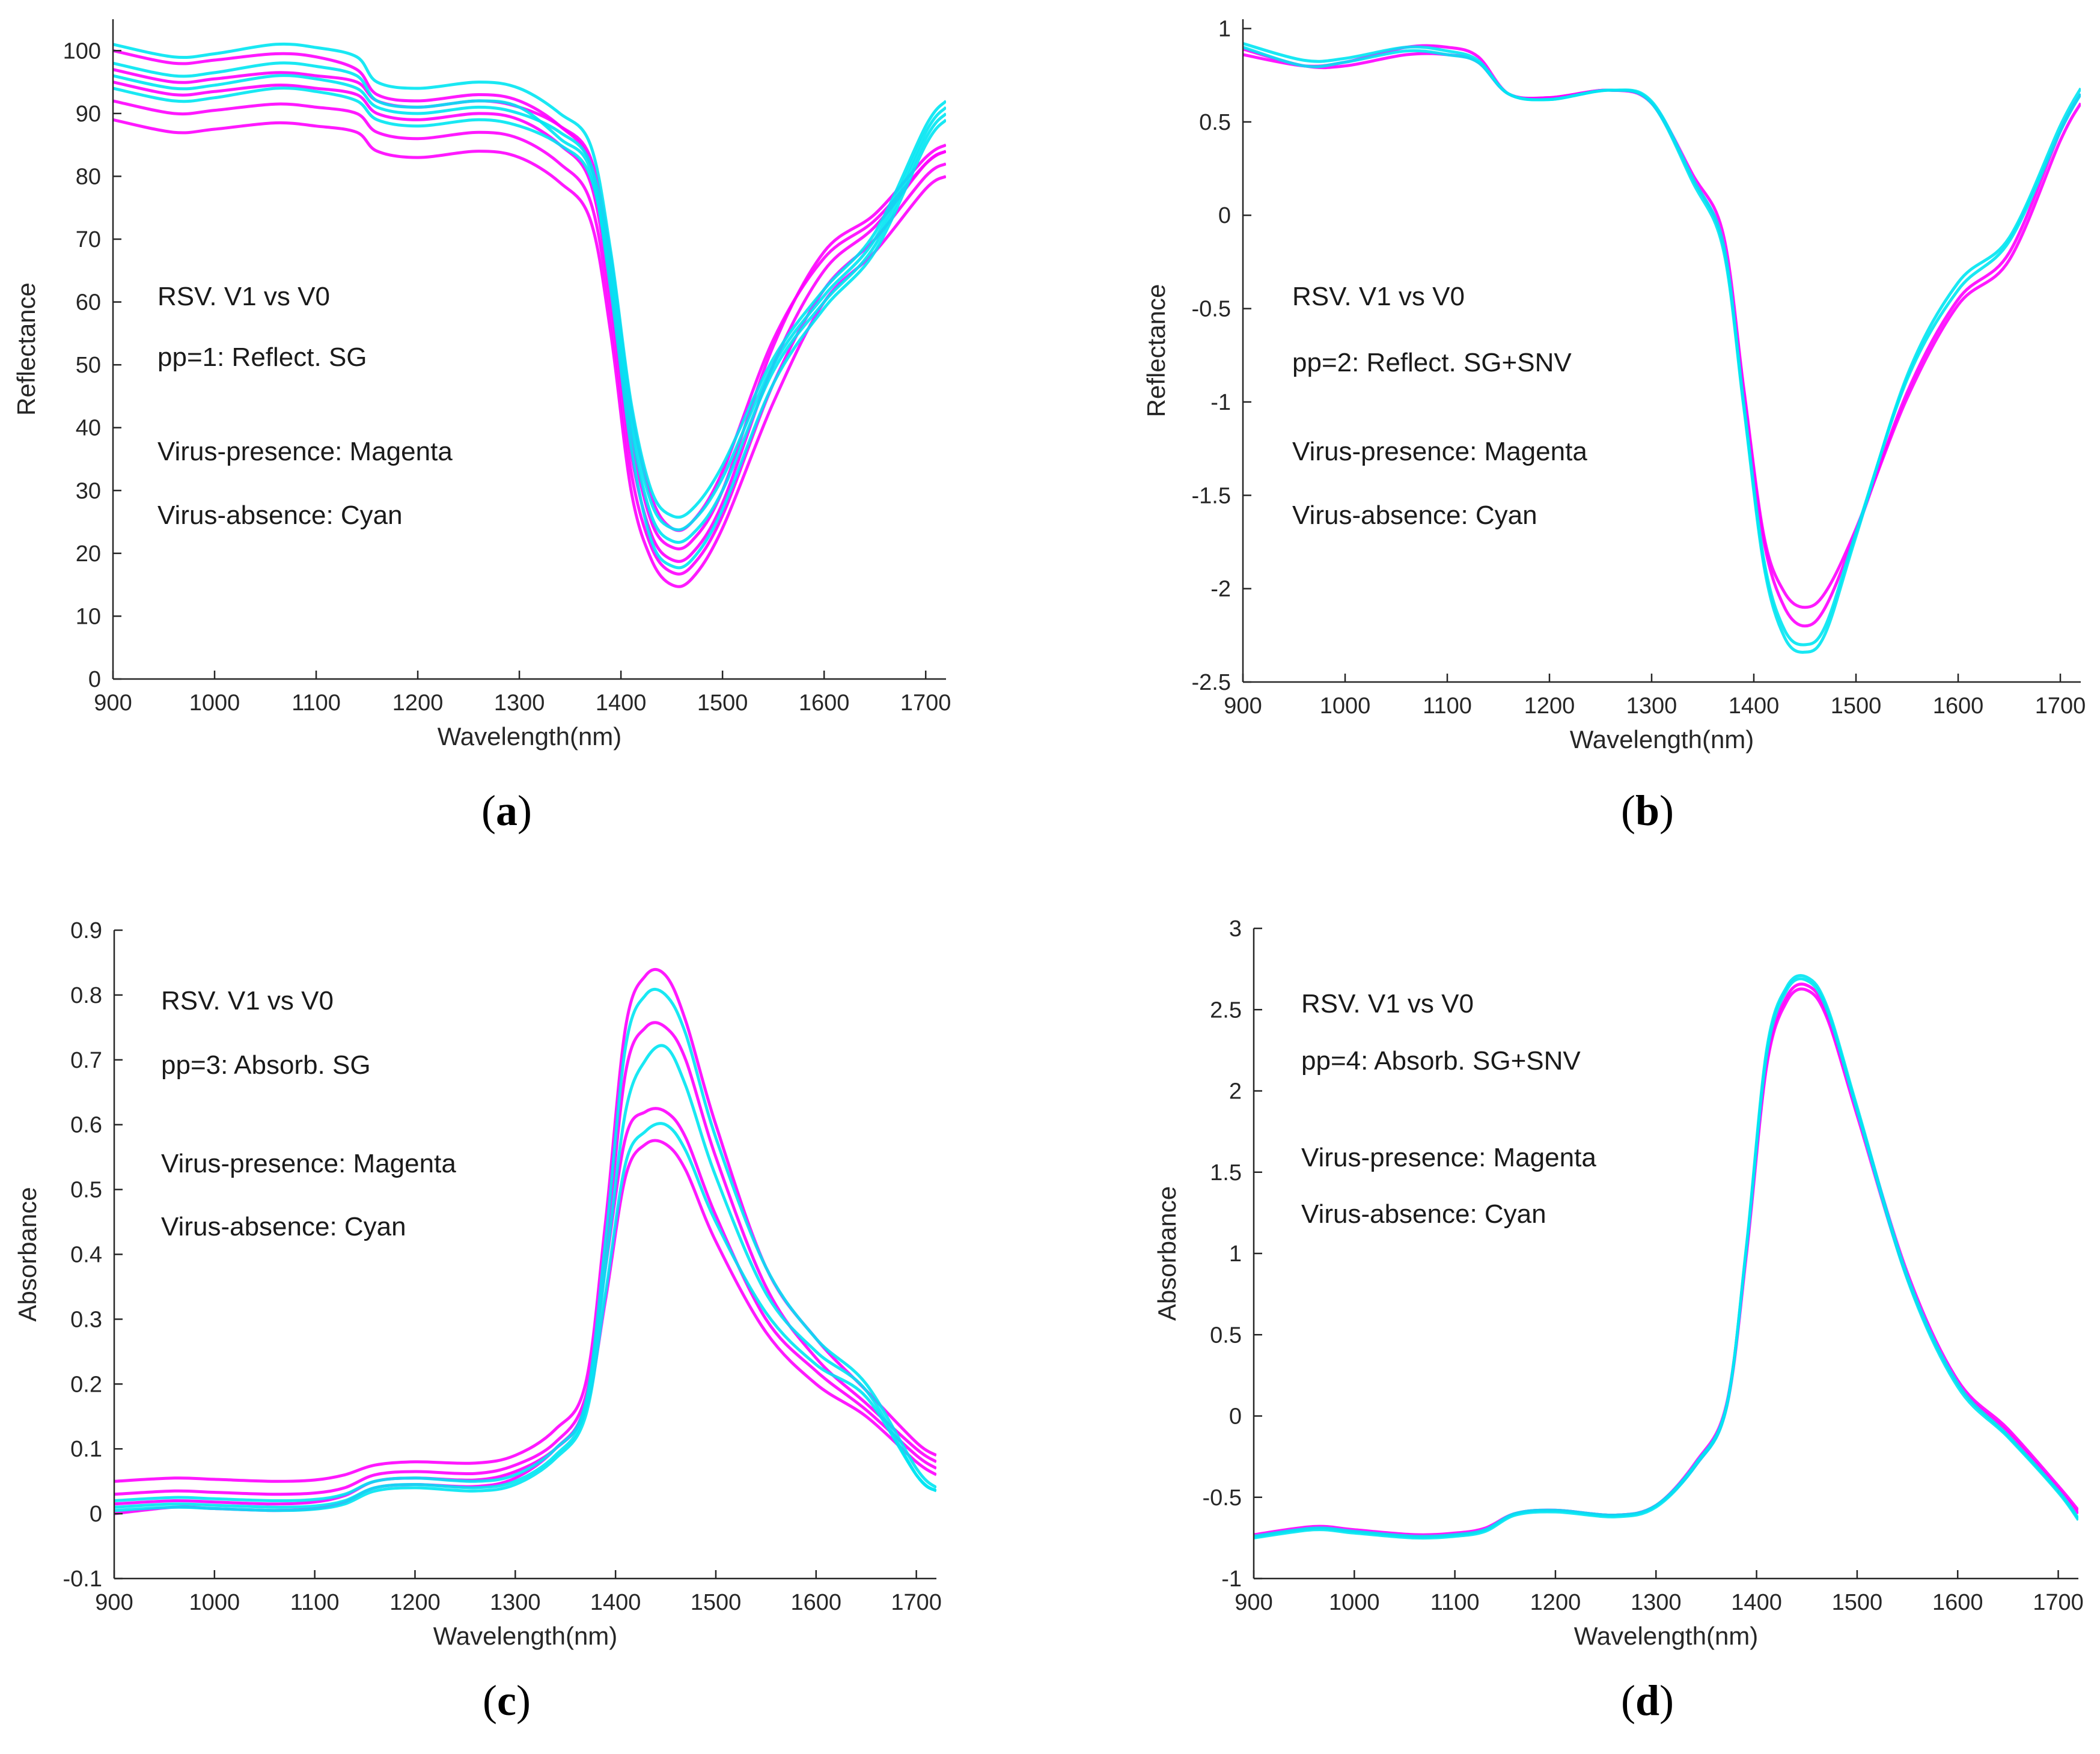 The width and height of the screenshot is (2100, 1754). What do you see at coordinates (1447, 706) in the screenshot?
I see `x-tick-label: 1100` at bounding box center [1447, 706].